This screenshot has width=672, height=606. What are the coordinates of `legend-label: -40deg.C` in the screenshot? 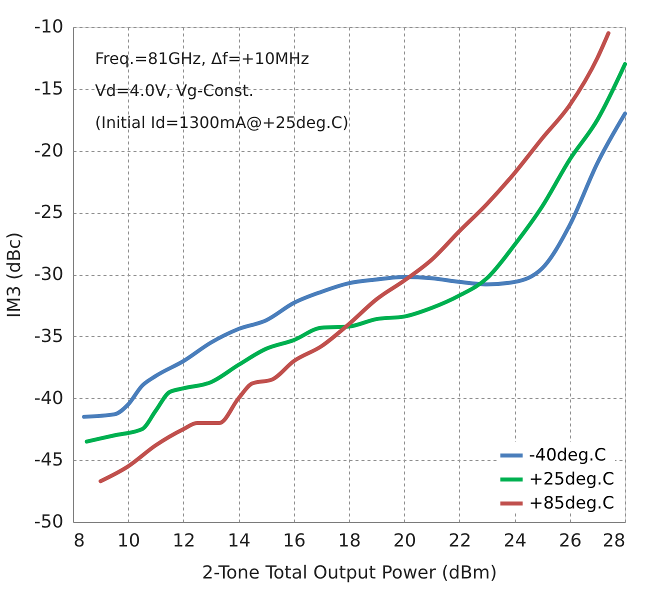 It's located at (567, 456).